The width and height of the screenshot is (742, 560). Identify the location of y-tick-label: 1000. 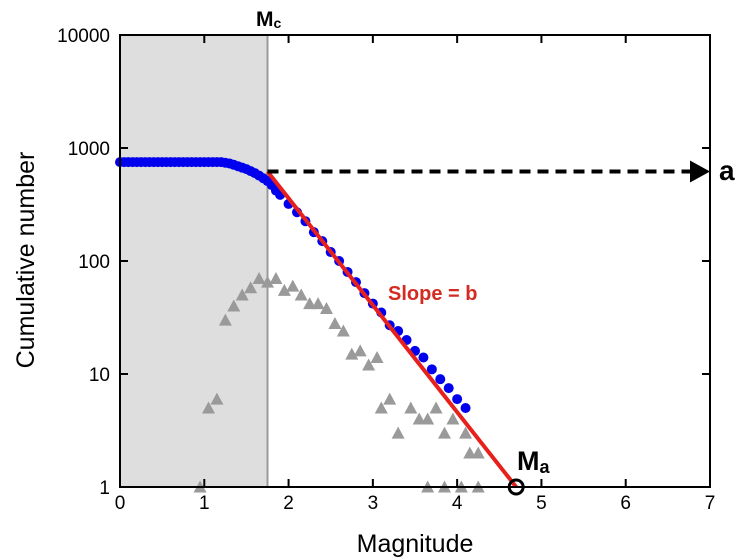
(89, 149).